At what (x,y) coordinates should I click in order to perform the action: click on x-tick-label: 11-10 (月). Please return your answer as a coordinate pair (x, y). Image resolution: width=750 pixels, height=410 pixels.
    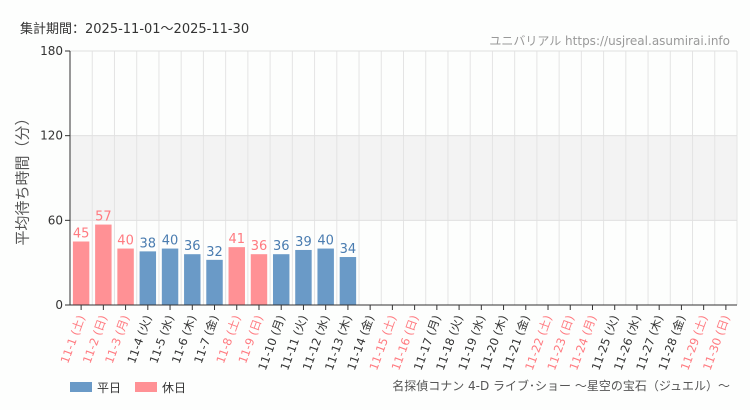
    Looking at the image, I should click on (271, 342).